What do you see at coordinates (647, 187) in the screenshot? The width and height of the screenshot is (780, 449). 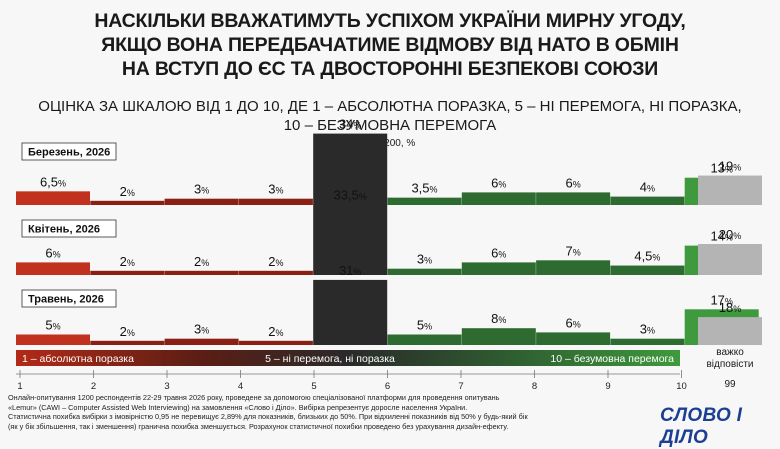 I see `data-label: 4%` at bounding box center [647, 187].